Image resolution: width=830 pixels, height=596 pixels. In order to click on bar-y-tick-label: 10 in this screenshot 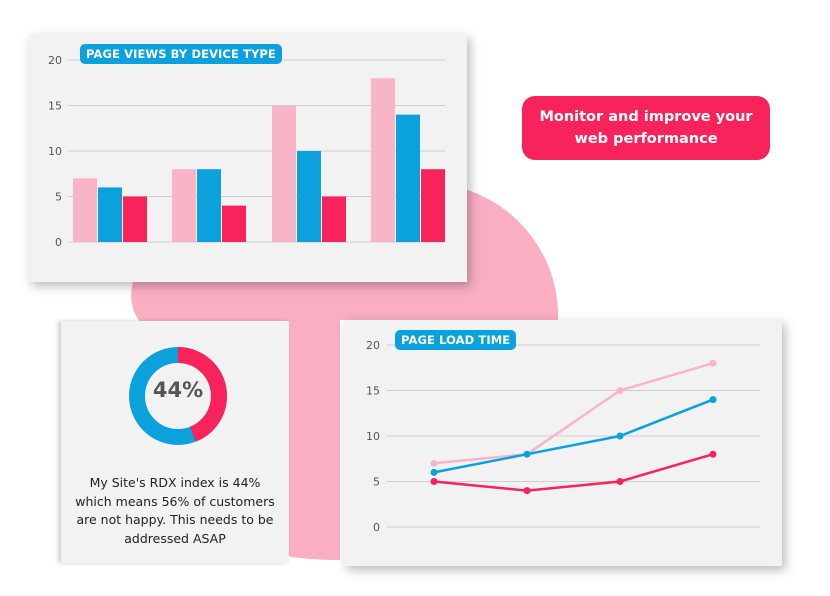, I will do `click(55, 151)`.